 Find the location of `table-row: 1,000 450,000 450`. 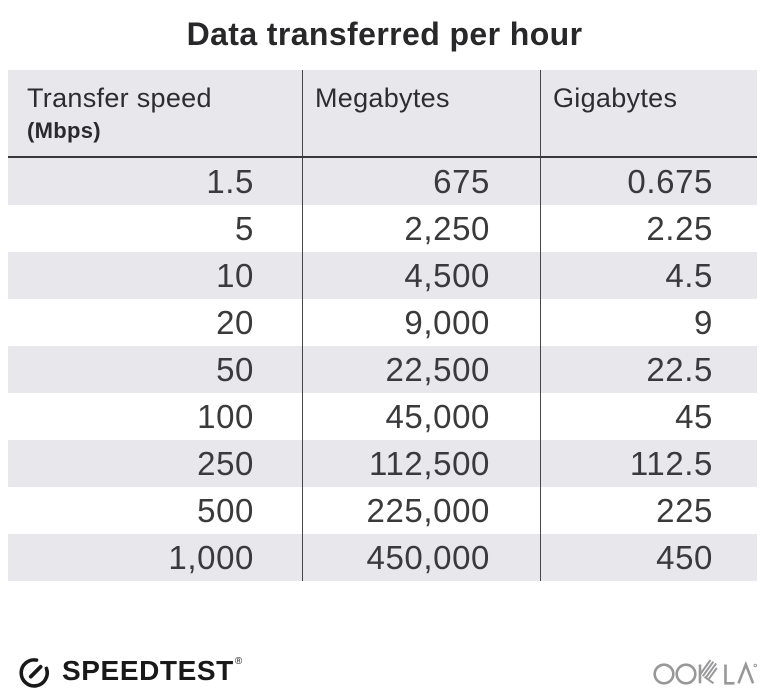

table-row: 1,000 450,000 450 is located at coordinates (382, 557).